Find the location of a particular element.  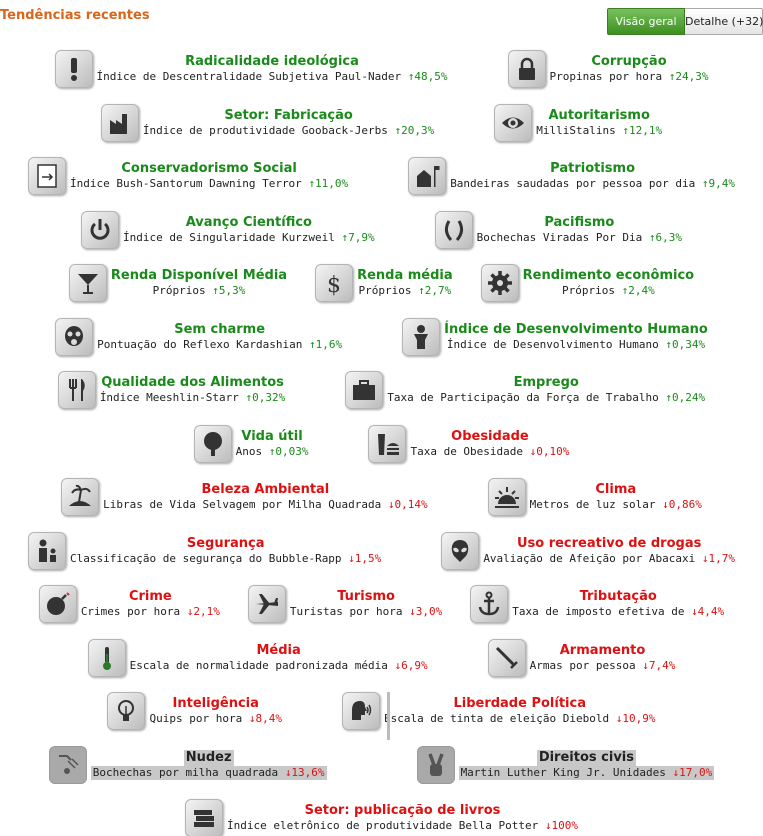

trend-name: Crime is located at coordinates (150, 596).